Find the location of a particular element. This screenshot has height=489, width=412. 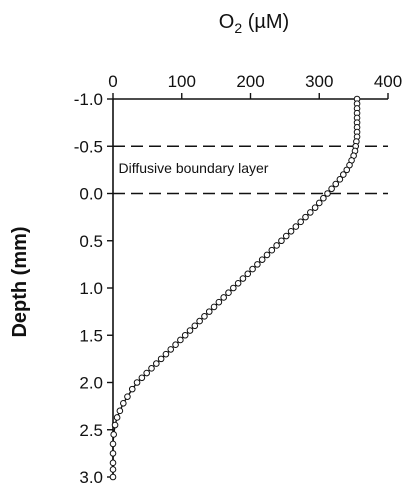

x-axis-title-unit: (µM) is located at coordinates (265, 22).